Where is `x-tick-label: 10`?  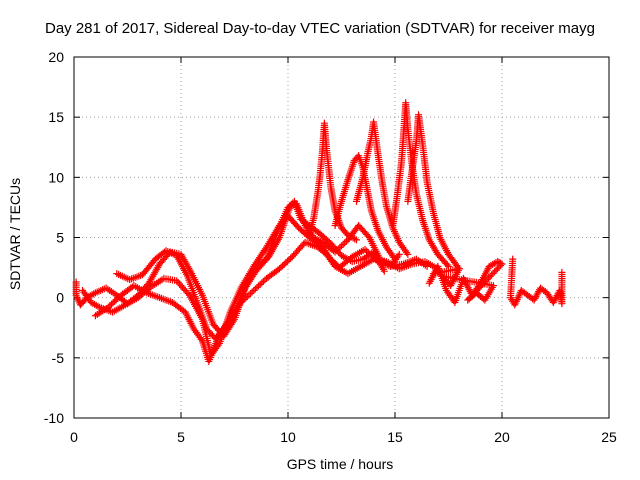 x-tick-label: 10 is located at coordinates (288, 437).